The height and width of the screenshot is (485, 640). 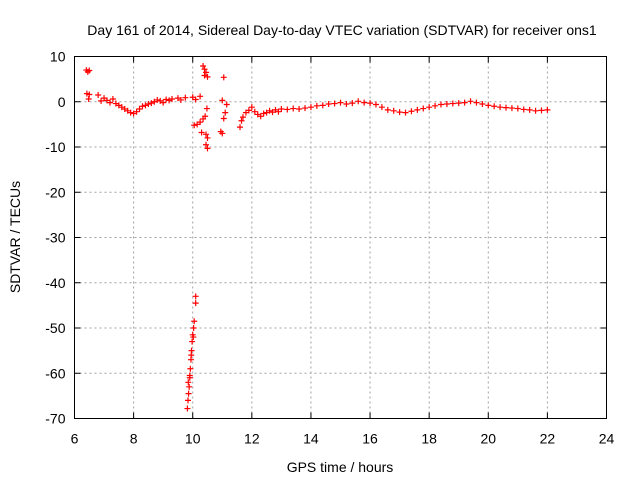 I want to click on x-tick-label: 22, so click(x=548, y=439).